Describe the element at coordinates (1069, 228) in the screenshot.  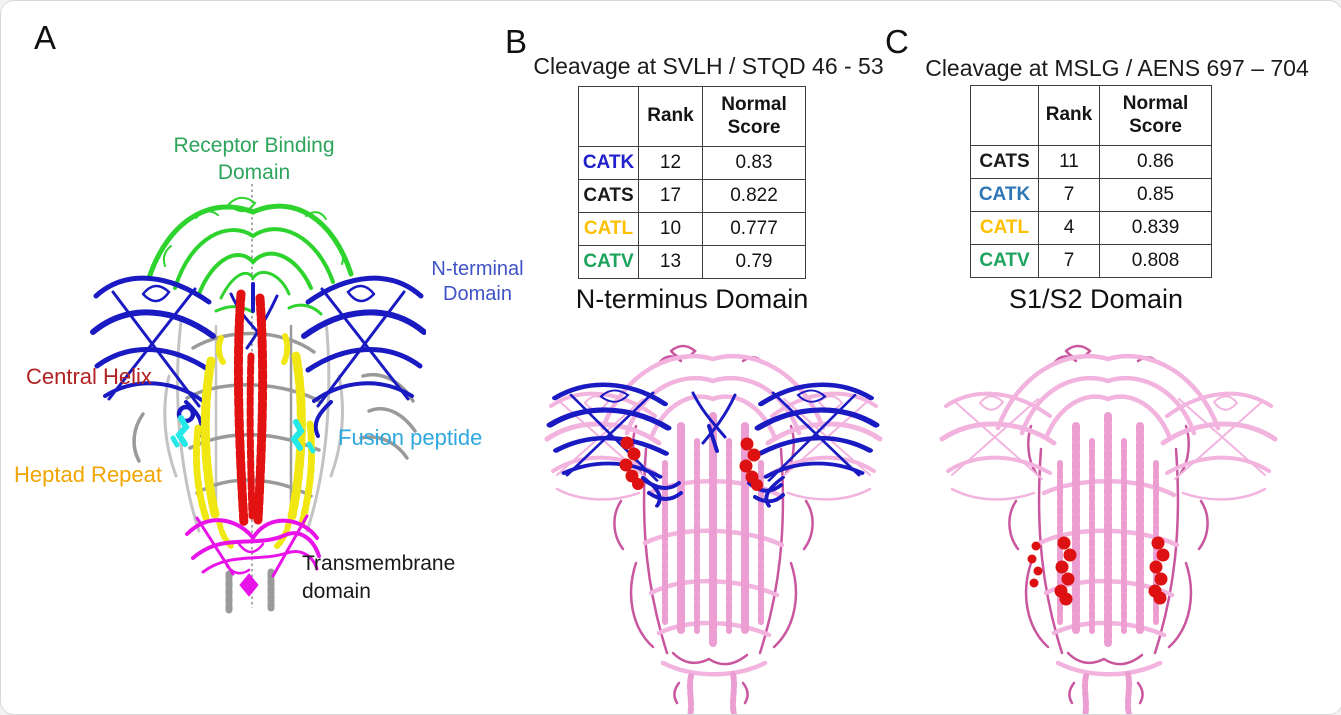
I see `rank-cell: 4` at that location.